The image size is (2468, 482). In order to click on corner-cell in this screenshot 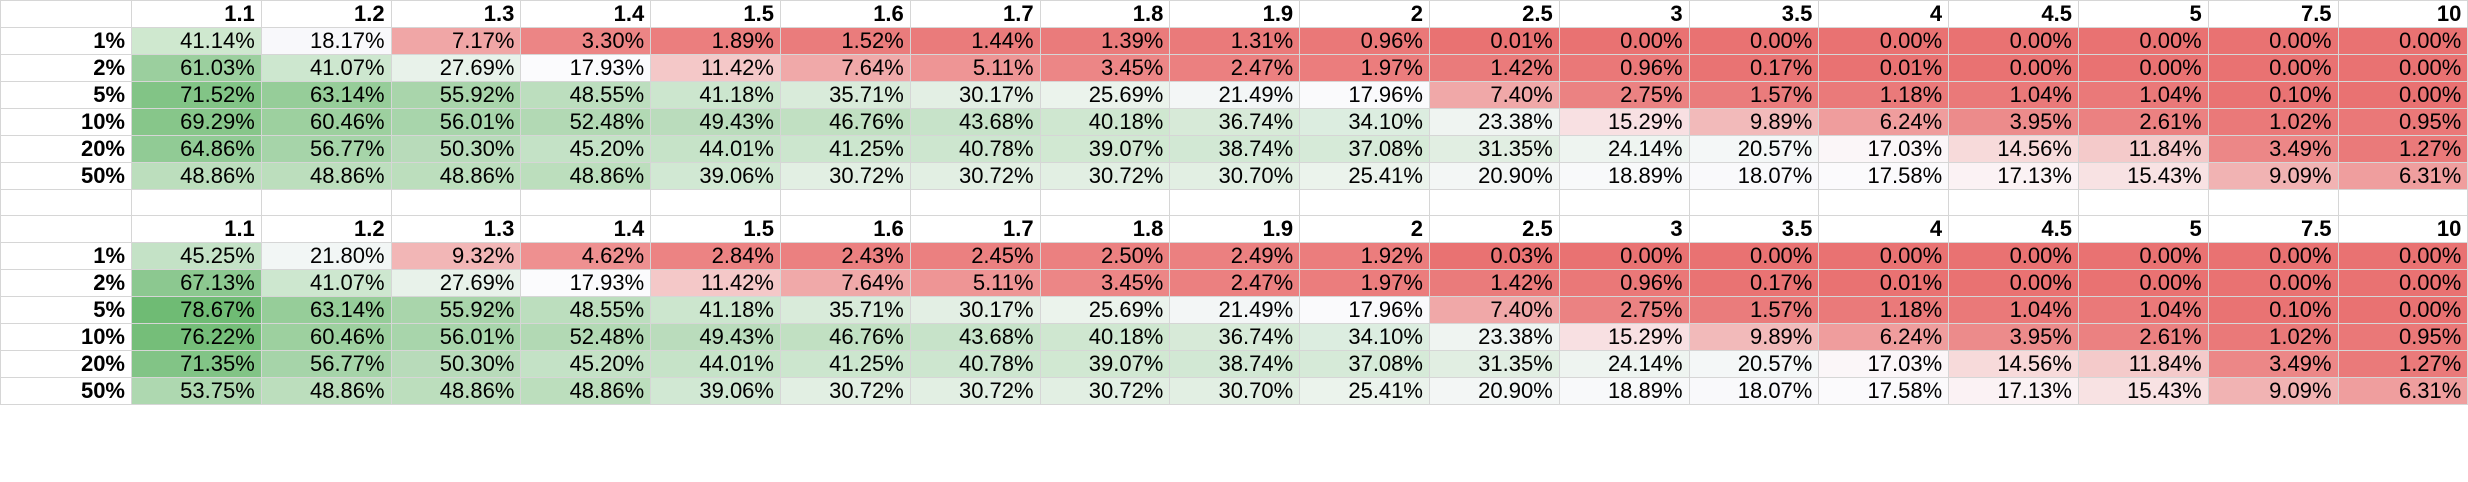, I will do `click(66, 229)`.